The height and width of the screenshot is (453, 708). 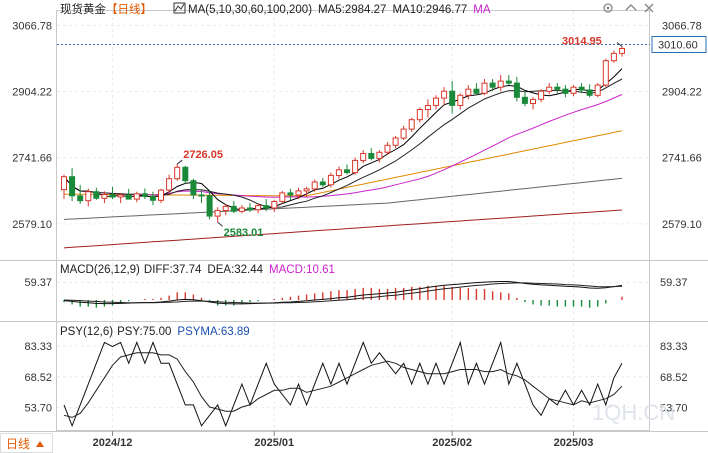 What do you see at coordinates (674, 409) in the screenshot?
I see `psy-tick-right: 53.70` at bounding box center [674, 409].